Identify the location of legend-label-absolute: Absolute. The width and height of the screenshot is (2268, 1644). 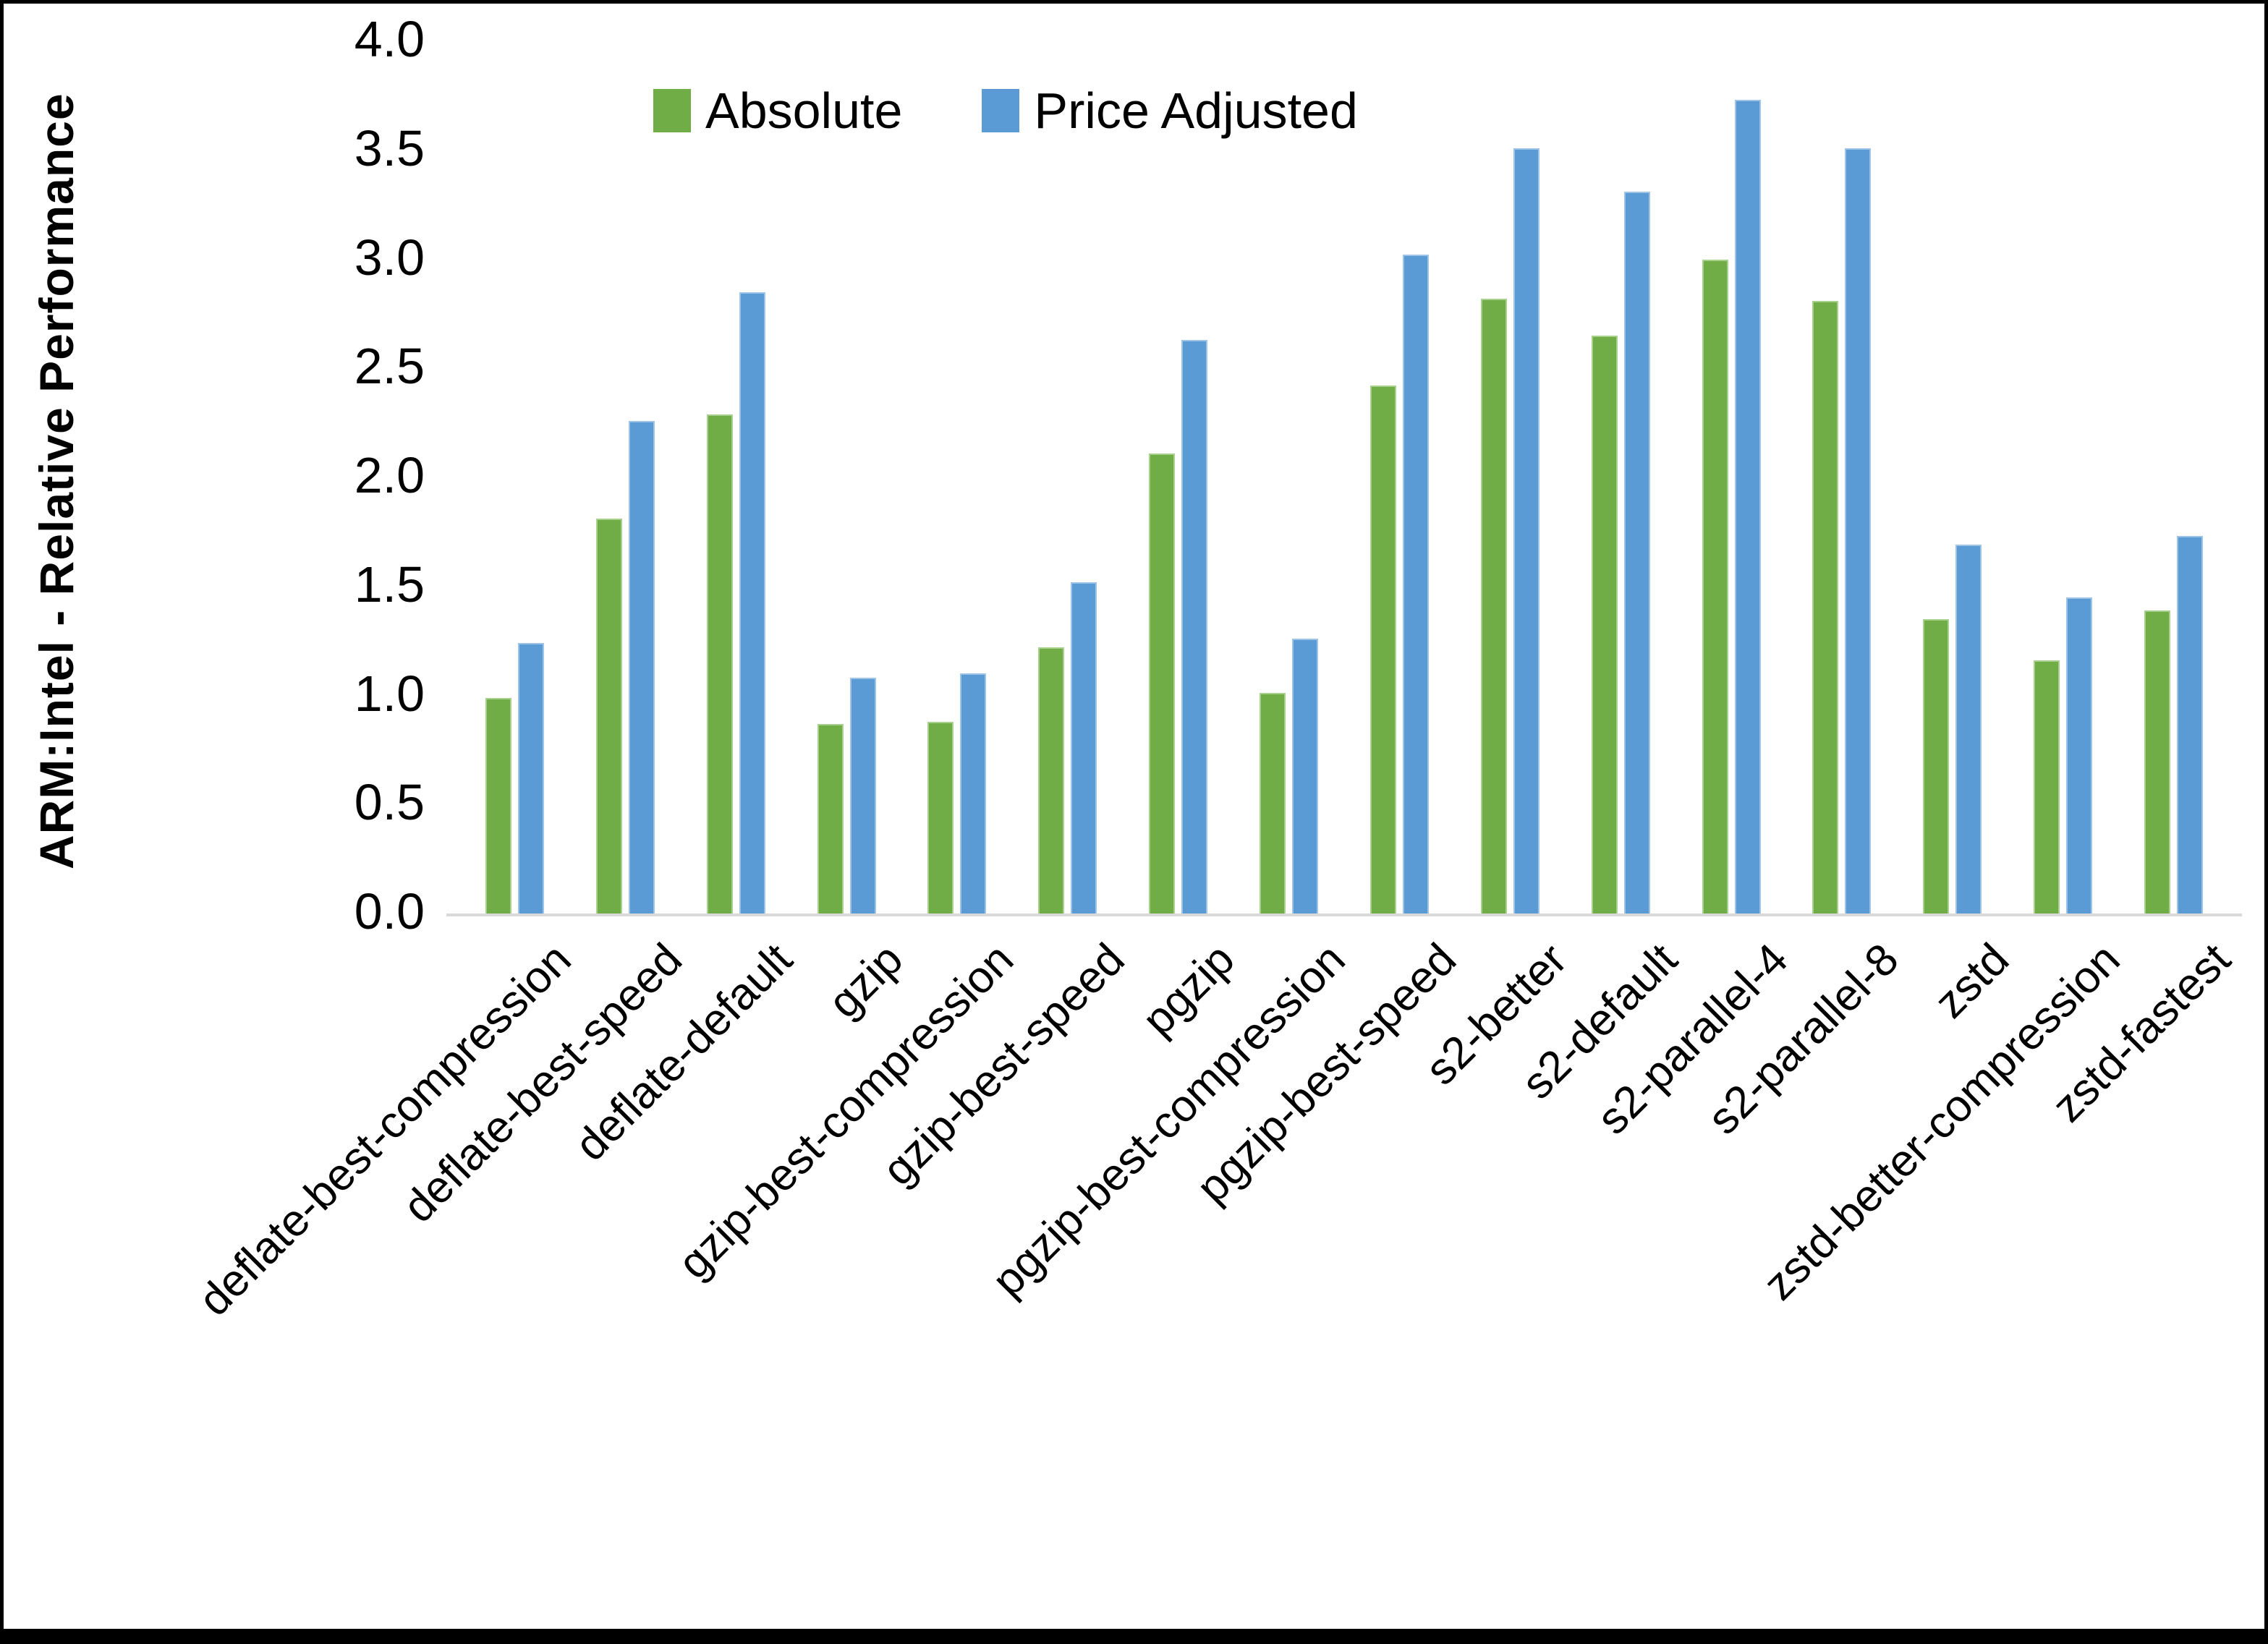
(804, 110).